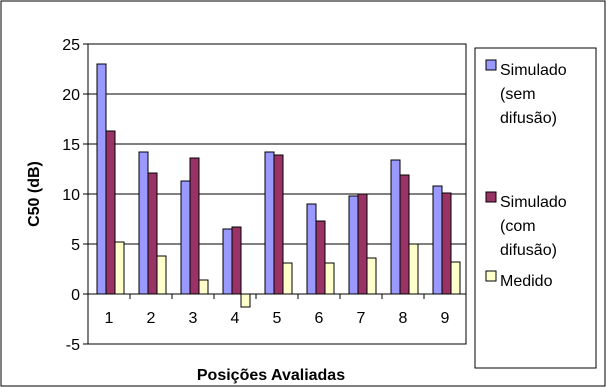 Image resolution: width=606 pixels, height=387 pixels. I want to click on x-axis-title: Posições Avaliadas, so click(271, 375).